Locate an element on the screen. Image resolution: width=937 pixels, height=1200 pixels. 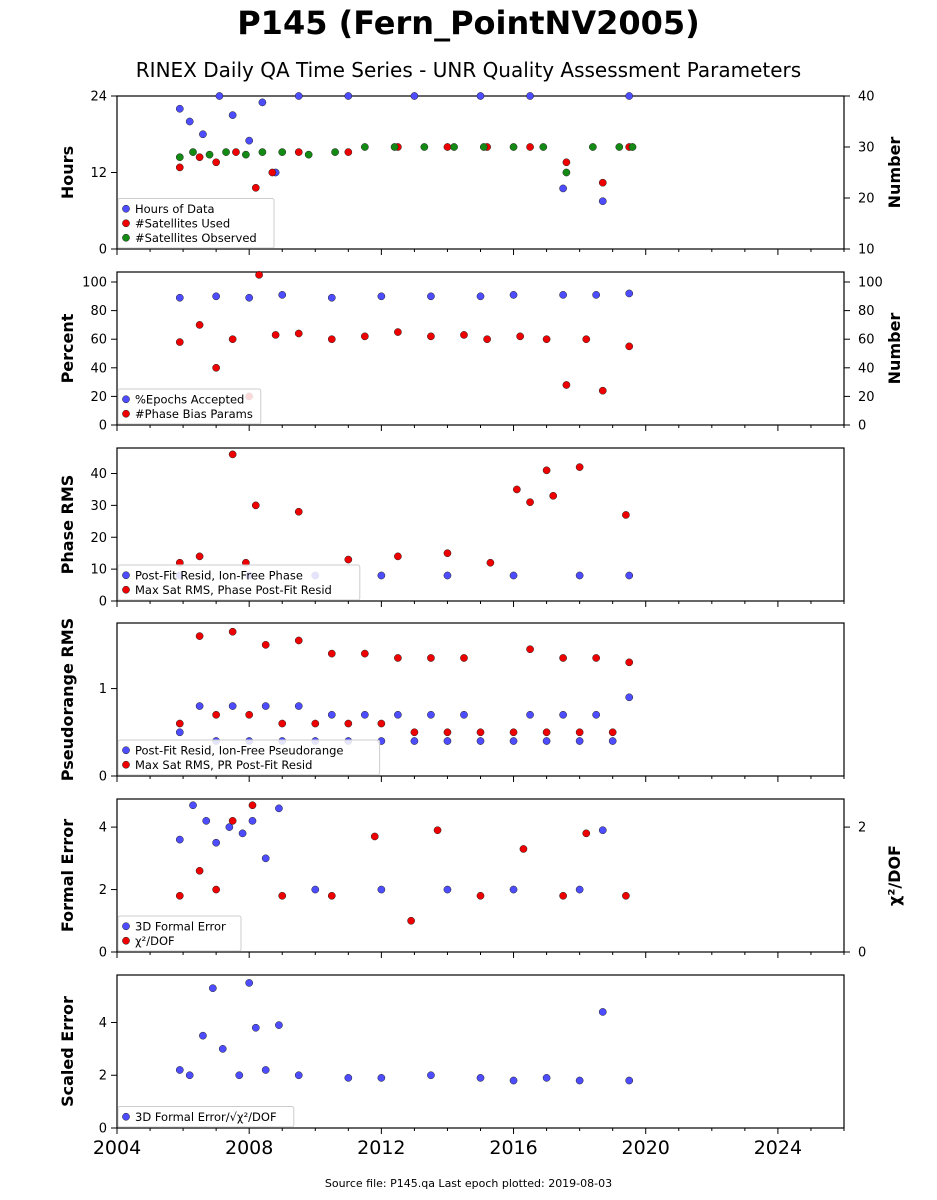
y-tick-label: 10 is located at coordinates (98, 570).